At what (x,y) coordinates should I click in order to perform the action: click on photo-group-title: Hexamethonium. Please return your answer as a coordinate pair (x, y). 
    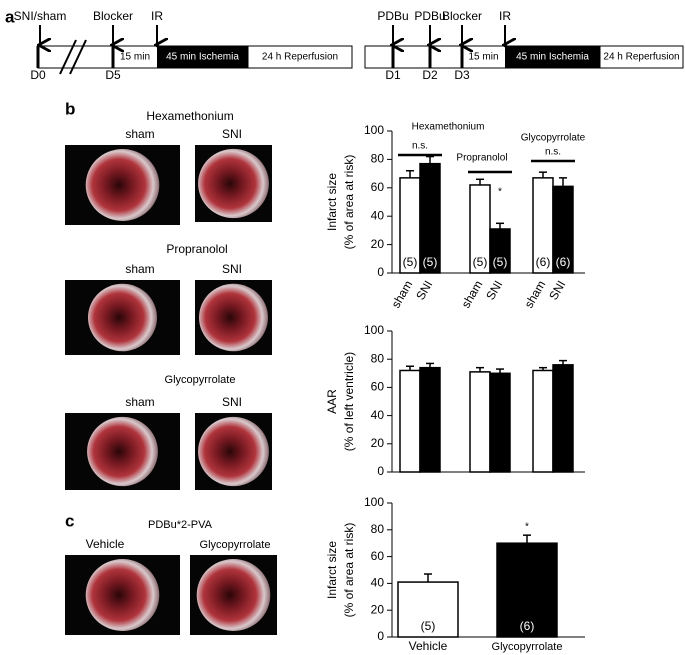
    Looking at the image, I should click on (189, 116).